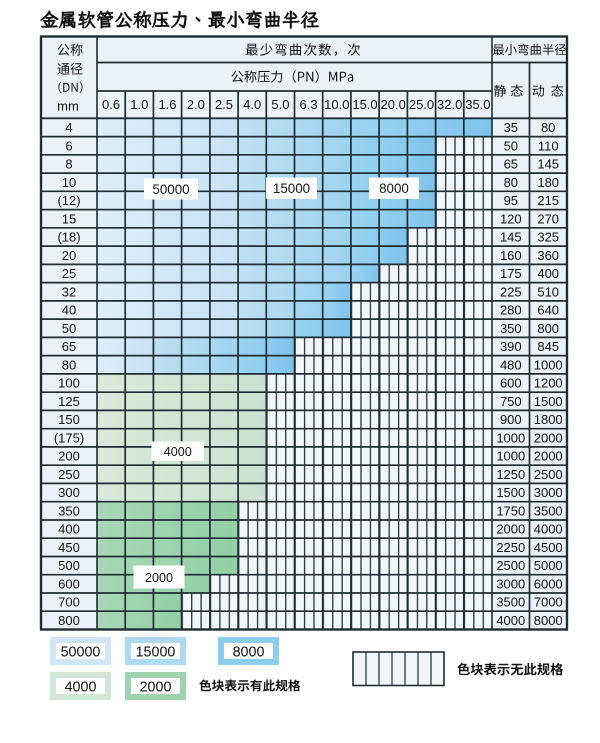  What do you see at coordinates (69, 182) in the screenshot?
I see `svg-text: 10` at bounding box center [69, 182].